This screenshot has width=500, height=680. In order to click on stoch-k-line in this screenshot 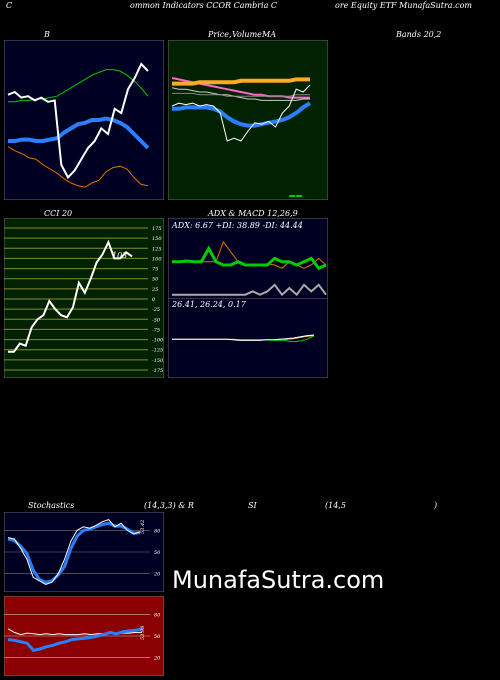, I will do `click(74, 552)`.